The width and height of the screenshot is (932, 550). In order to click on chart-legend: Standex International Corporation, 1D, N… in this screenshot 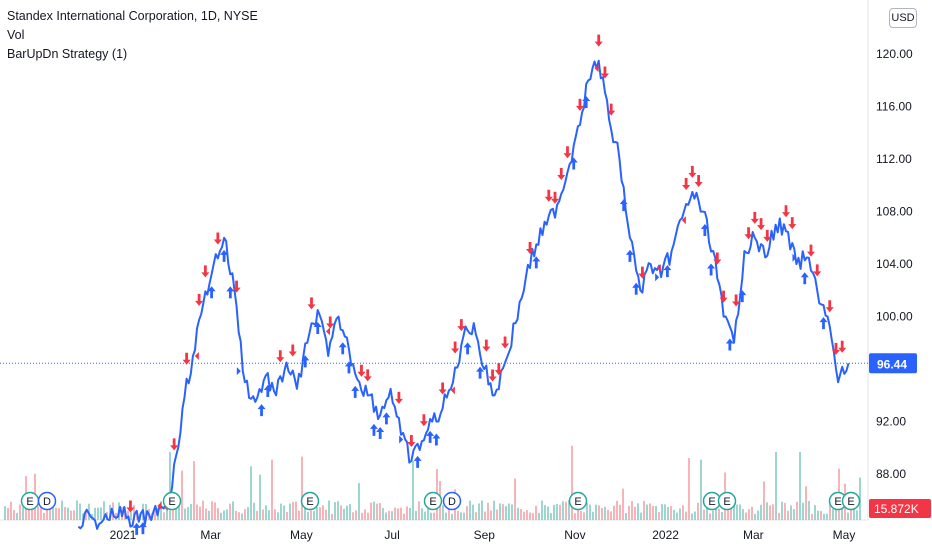, I will do `click(132, 35)`.